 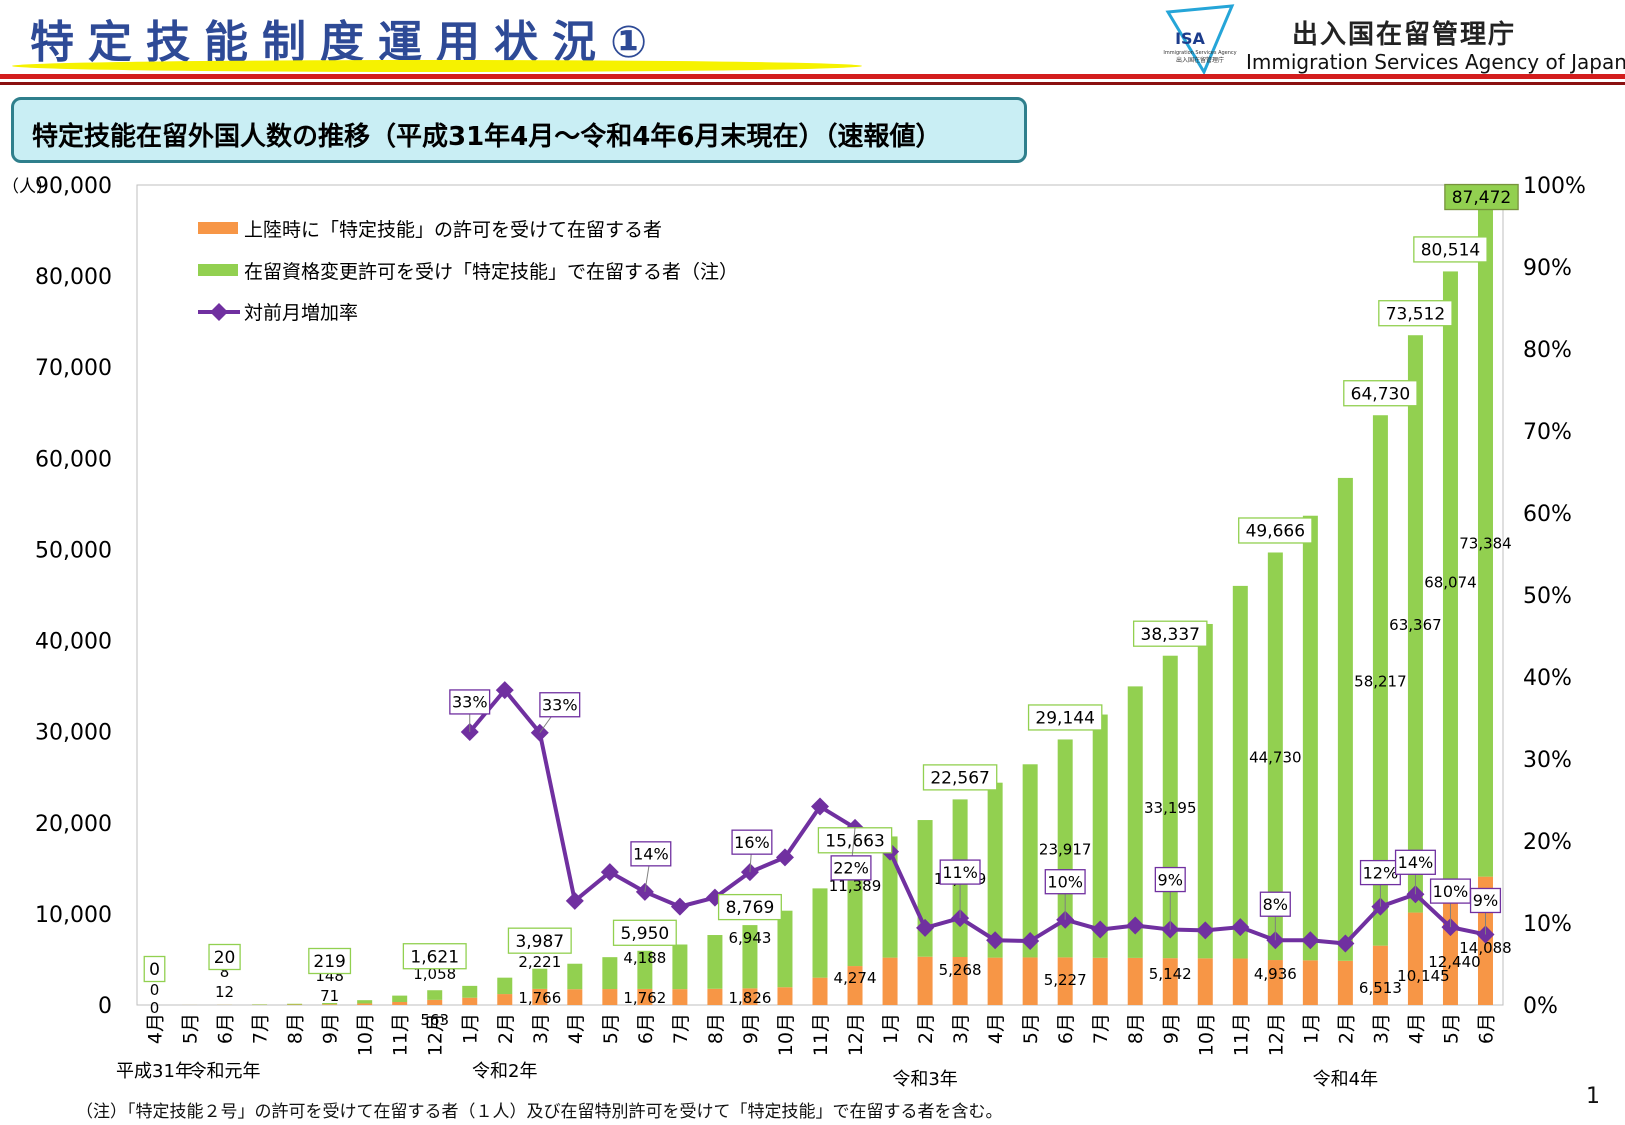 I want to click on total-value-label: 5,950, so click(x=645, y=934).